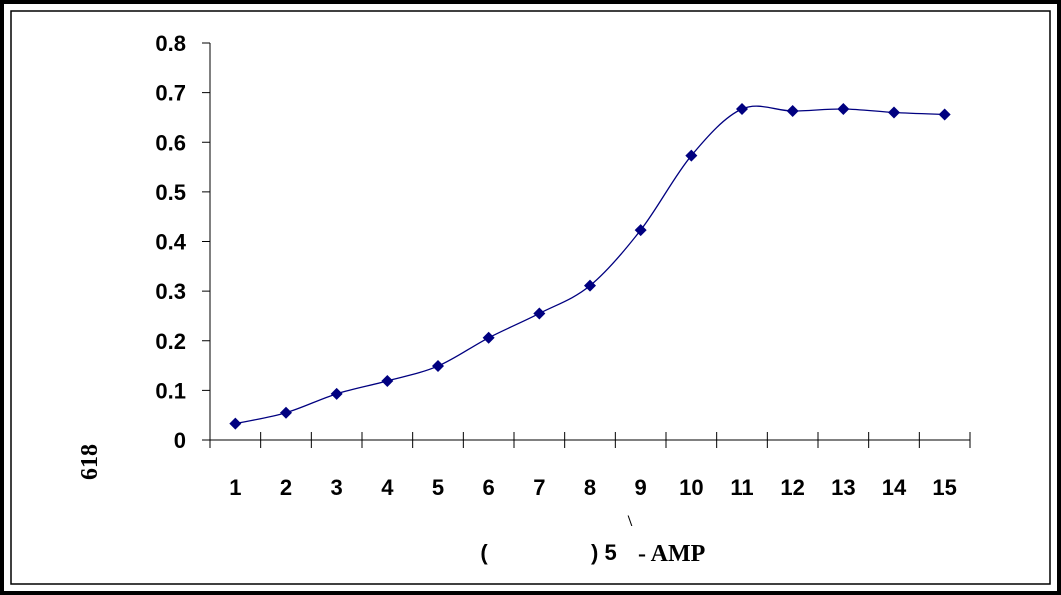  I want to click on x-tick-label: 8, so click(590, 487).